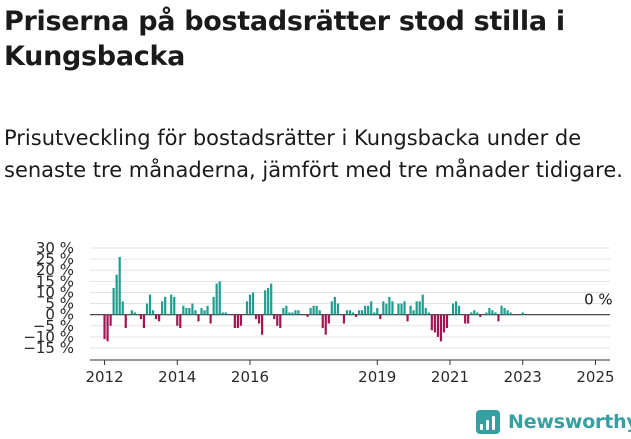 The width and height of the screenshot is (631, 439). Describe the element at coordinates (59, 304) in the screenshot. I see `y-tick-label: 5 %` at that location.